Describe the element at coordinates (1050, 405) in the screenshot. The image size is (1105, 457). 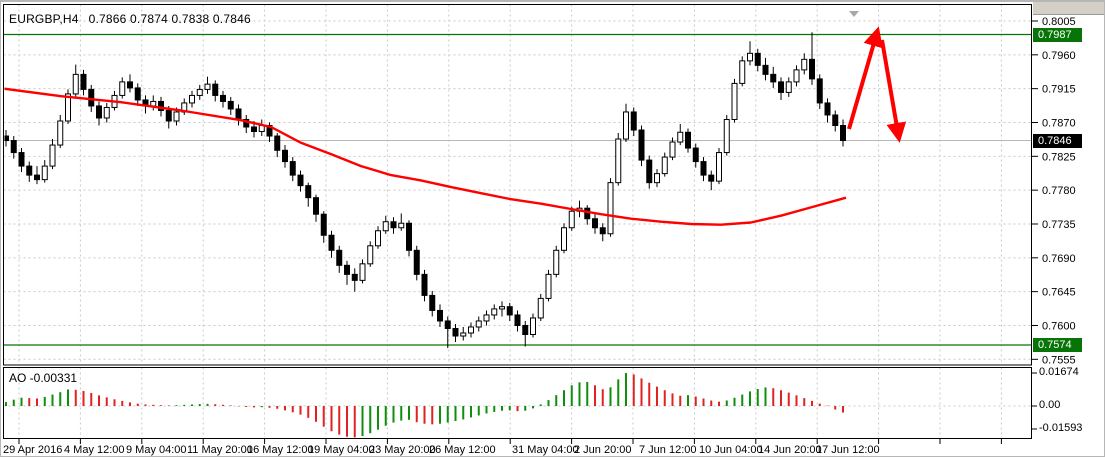
I see `ao-zero-label: 0.00` at that location.